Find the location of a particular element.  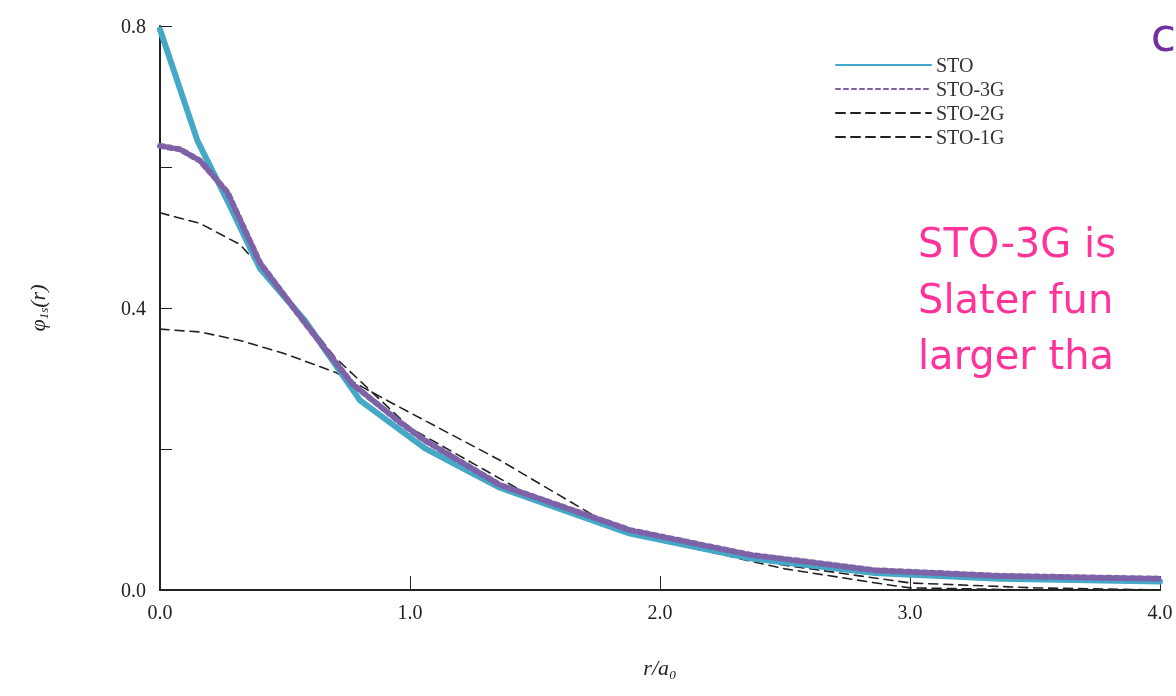

x-tick-label: 3.0 is located at coordinates (910, 612).